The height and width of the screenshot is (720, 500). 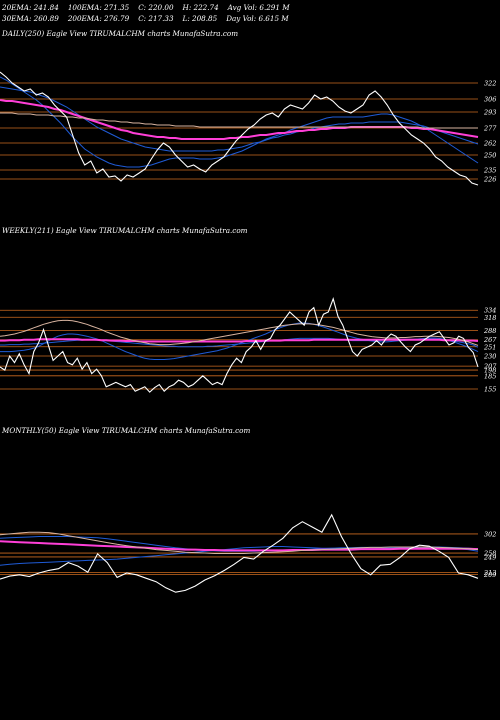 What do you see at coordinates (490, 100) in the screenshot?
I see `level-label-306: 306` at bounding box center [490, 100].